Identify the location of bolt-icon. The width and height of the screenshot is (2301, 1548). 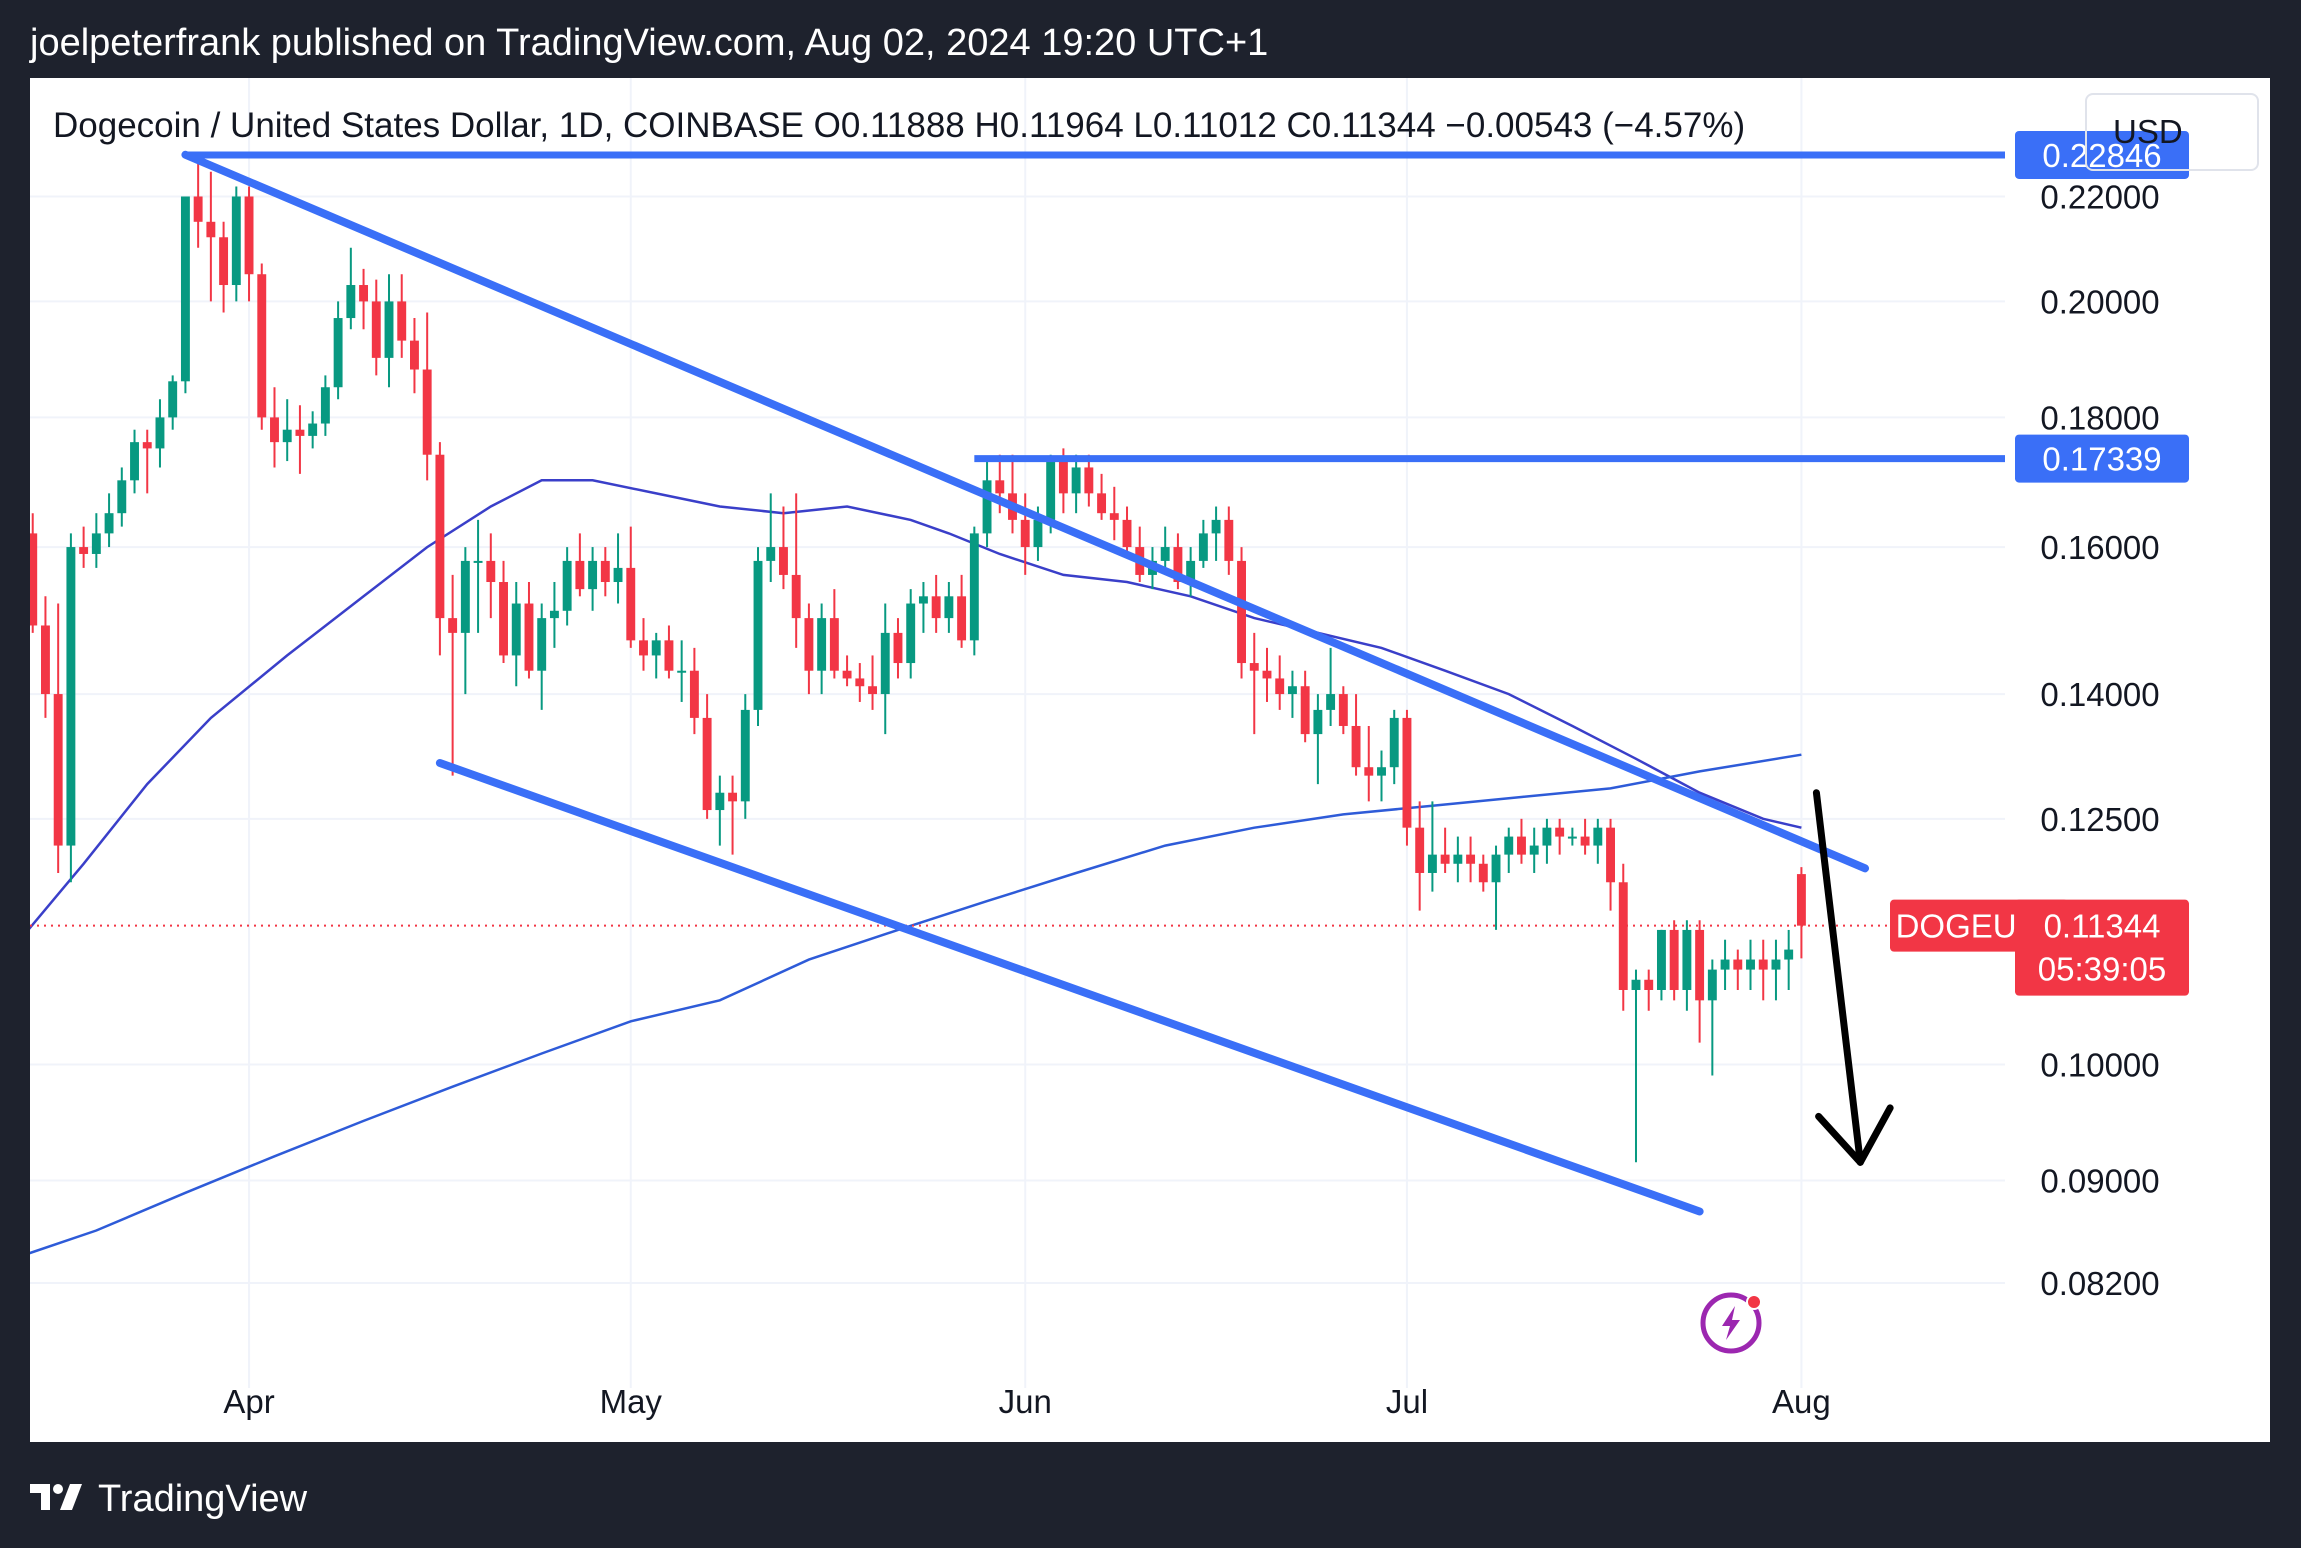
(1731, 1323).